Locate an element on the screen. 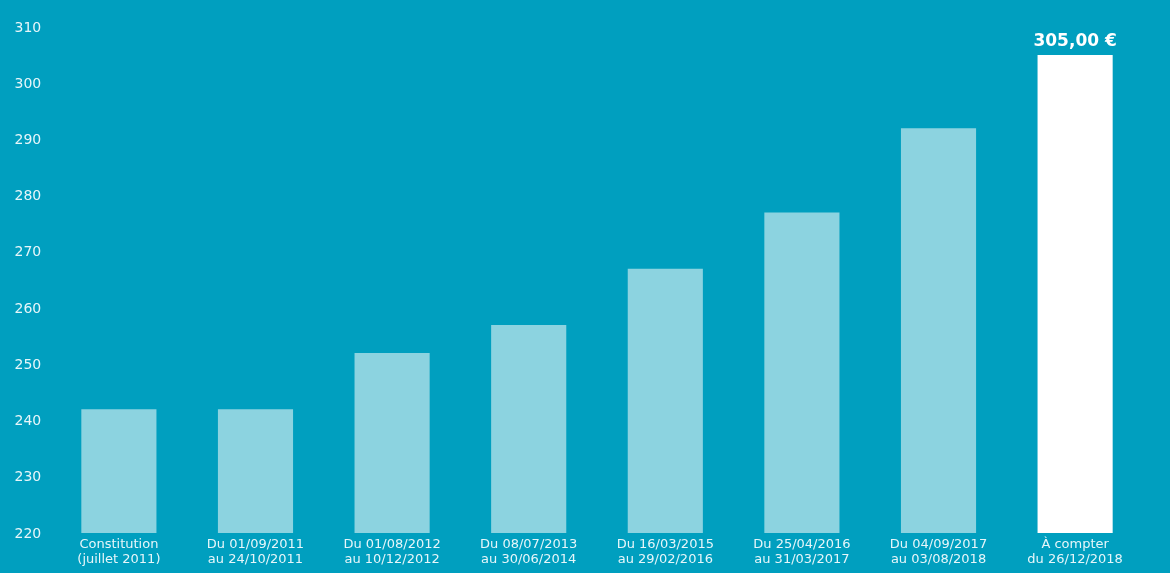 This screenshot has height=573, width=1170. y-tick-label: 230 is located at coordinates (28, 476).